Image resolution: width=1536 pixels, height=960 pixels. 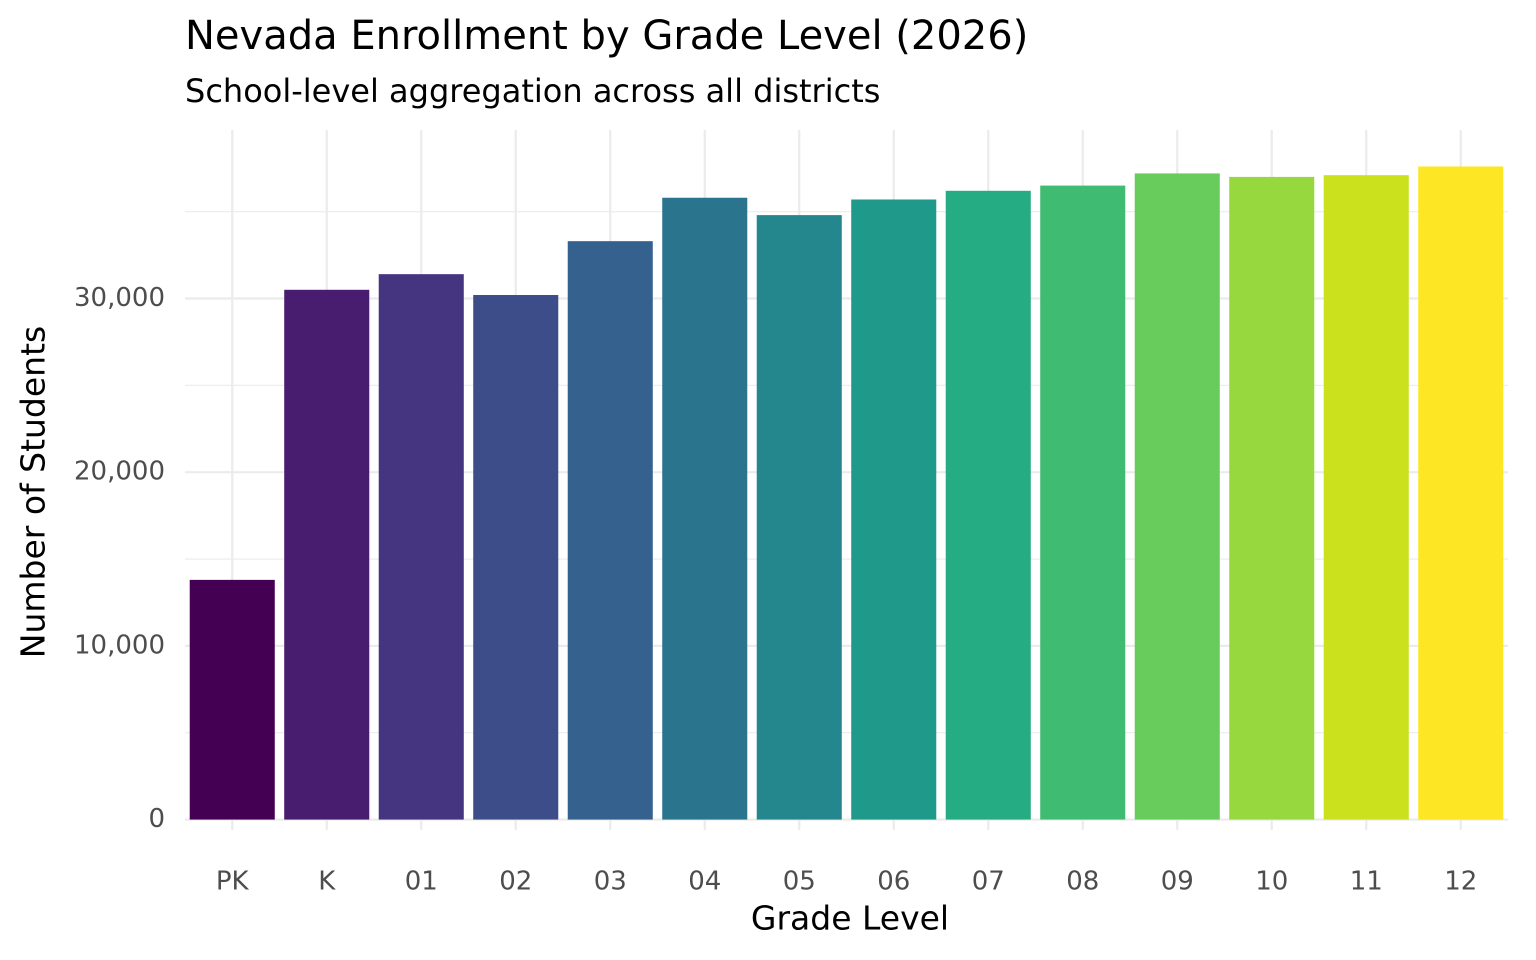 What do you see at coordinates (1460, 882) in the screenshot?
I see `x-tick-label: 12` at bounding box center [1460, 882].